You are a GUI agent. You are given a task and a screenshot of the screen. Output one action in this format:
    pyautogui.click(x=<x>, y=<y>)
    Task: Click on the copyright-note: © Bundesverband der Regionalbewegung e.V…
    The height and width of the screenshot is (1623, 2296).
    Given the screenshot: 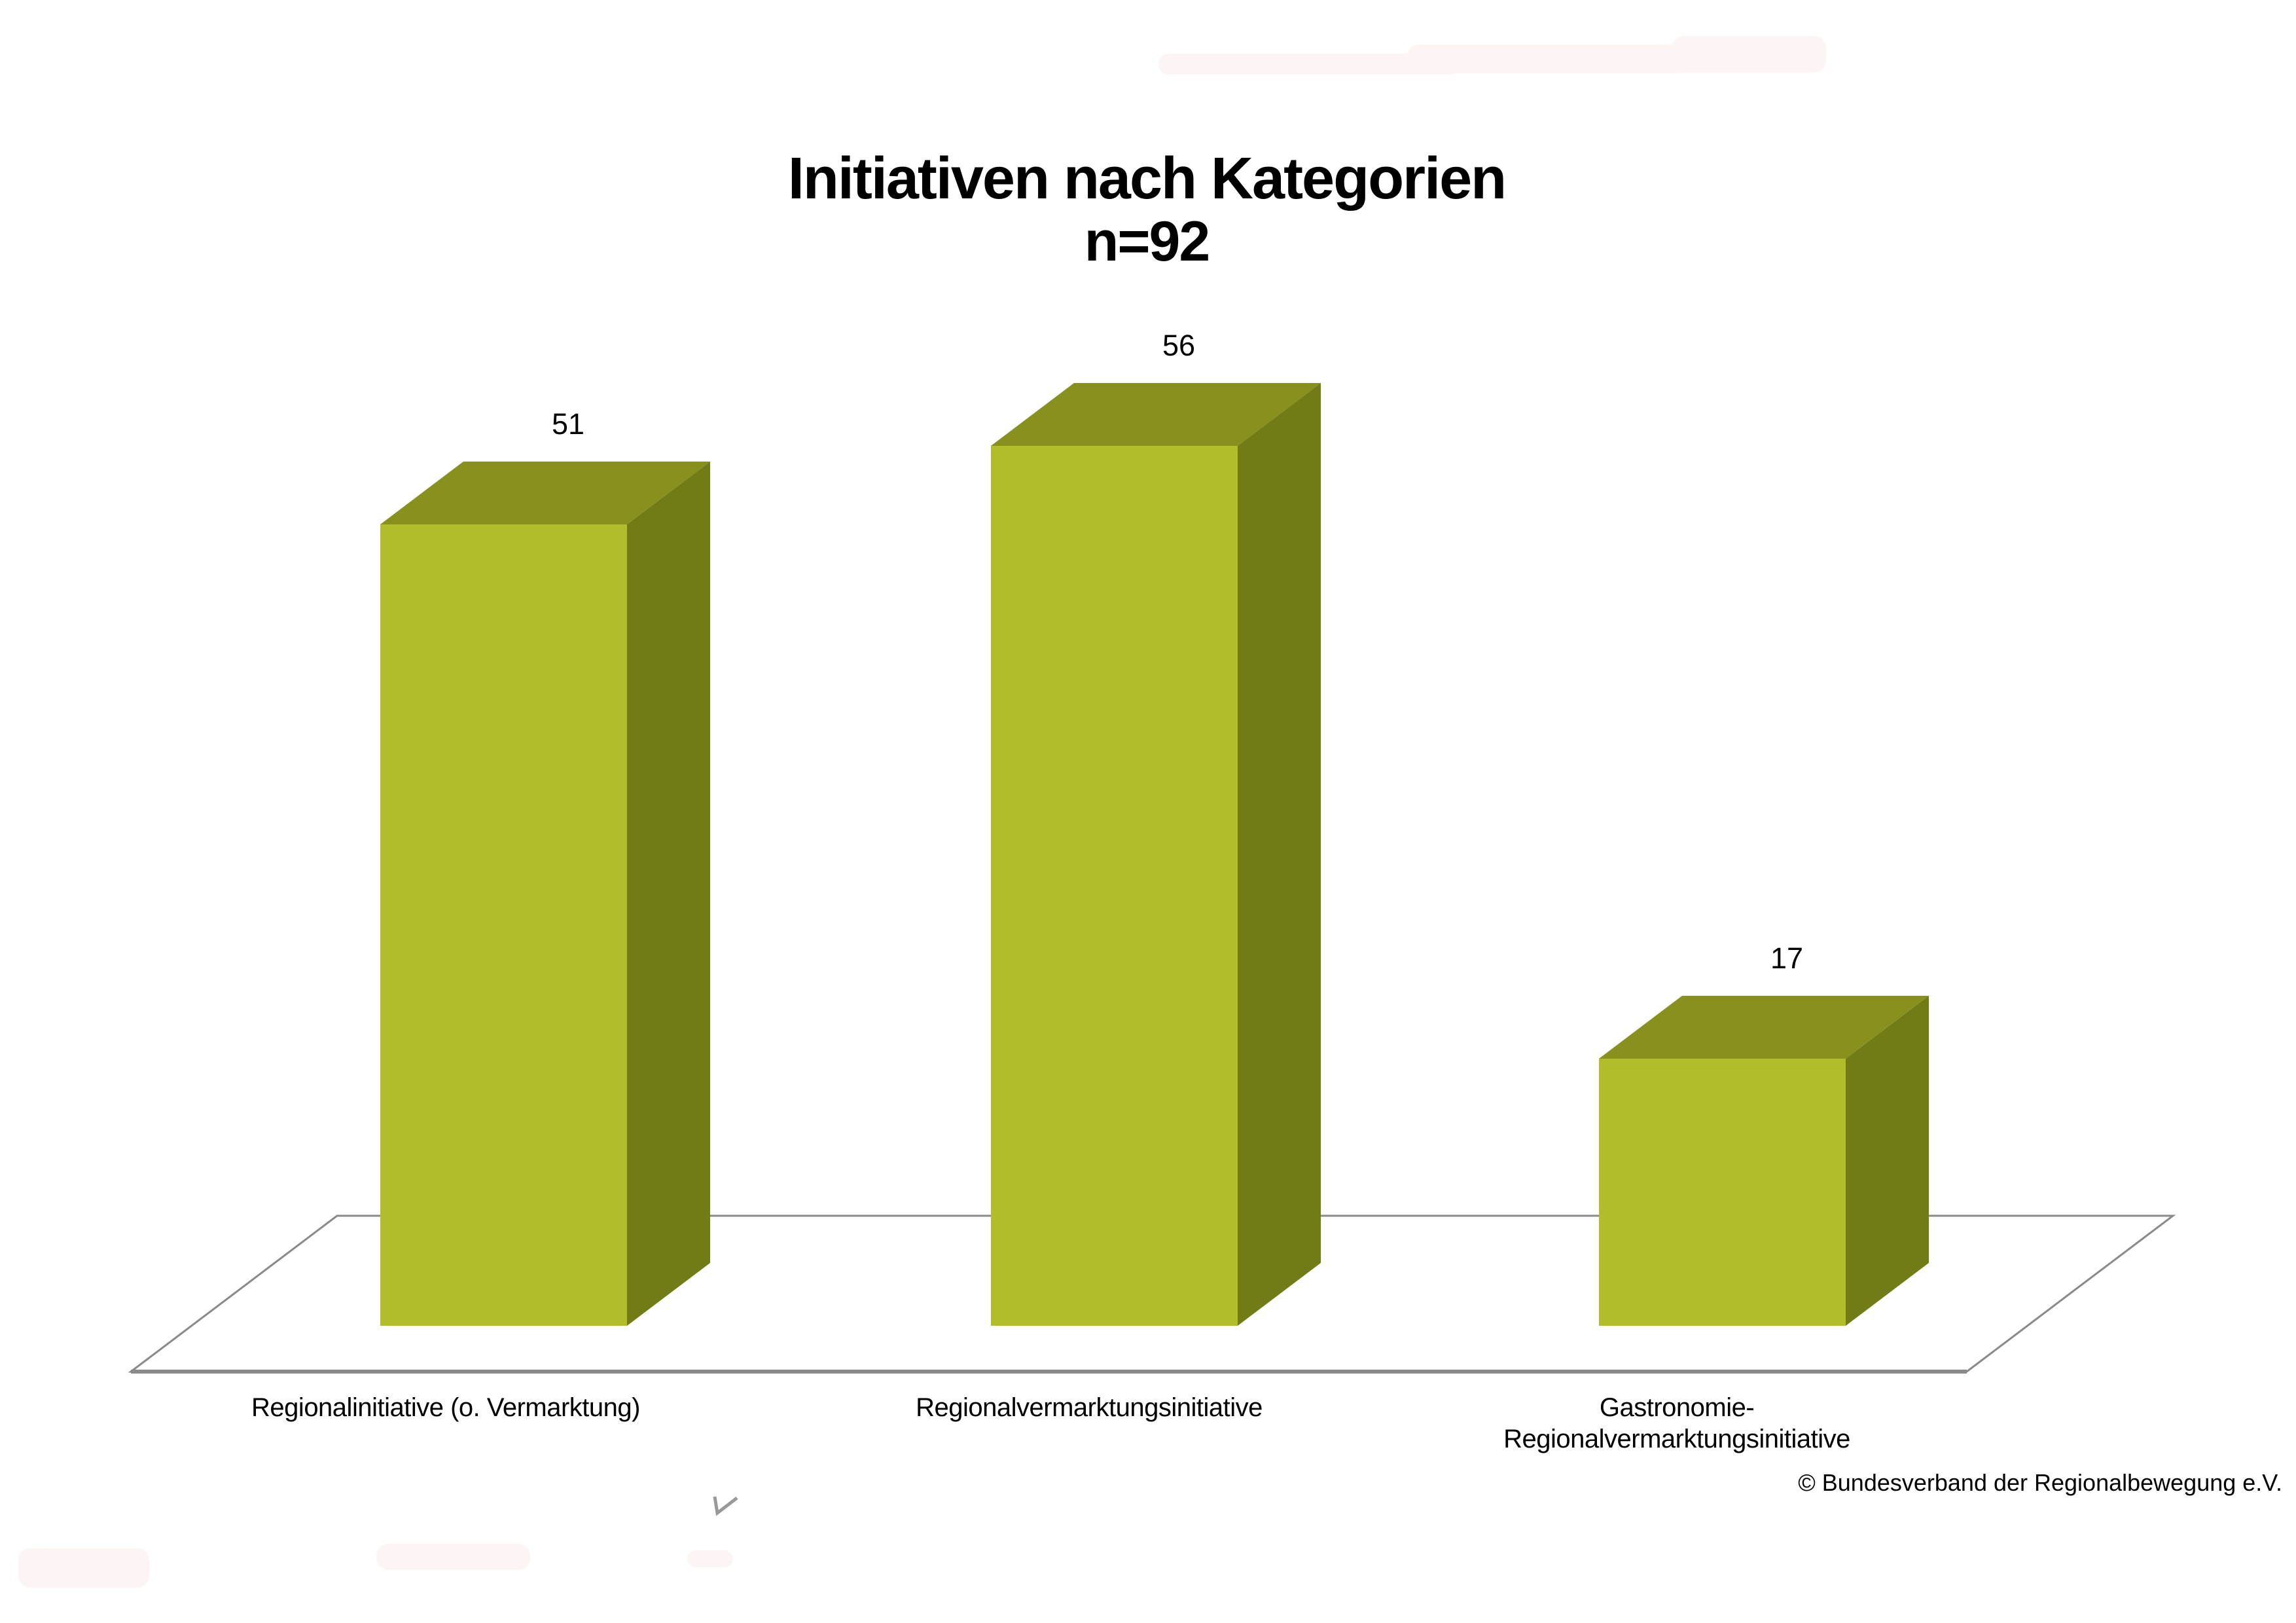 What is the action you would take?
    pyautogui.click(x=2040, y=1482)
    